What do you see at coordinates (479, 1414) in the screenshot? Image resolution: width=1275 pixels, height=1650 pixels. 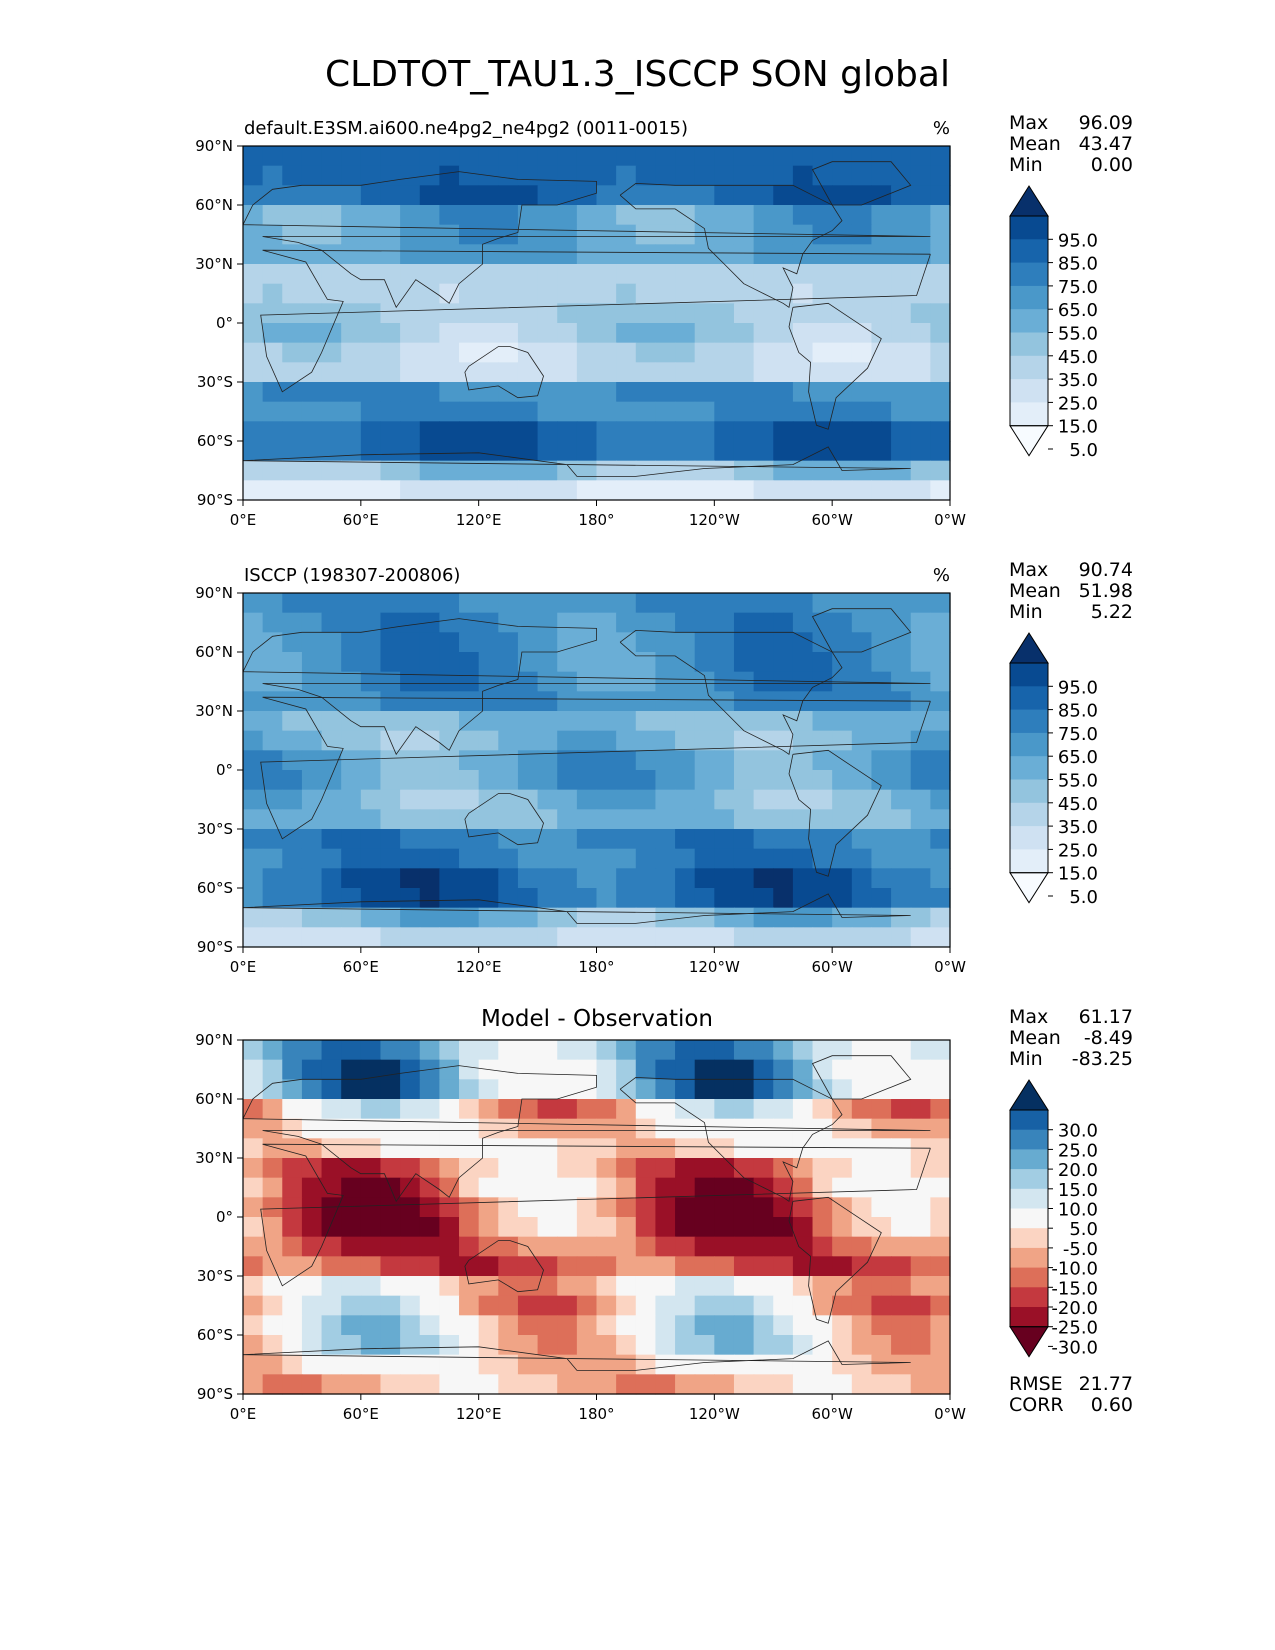 I see `x-tick-label-diff: 120°E` at bounding box center [479, 1414].